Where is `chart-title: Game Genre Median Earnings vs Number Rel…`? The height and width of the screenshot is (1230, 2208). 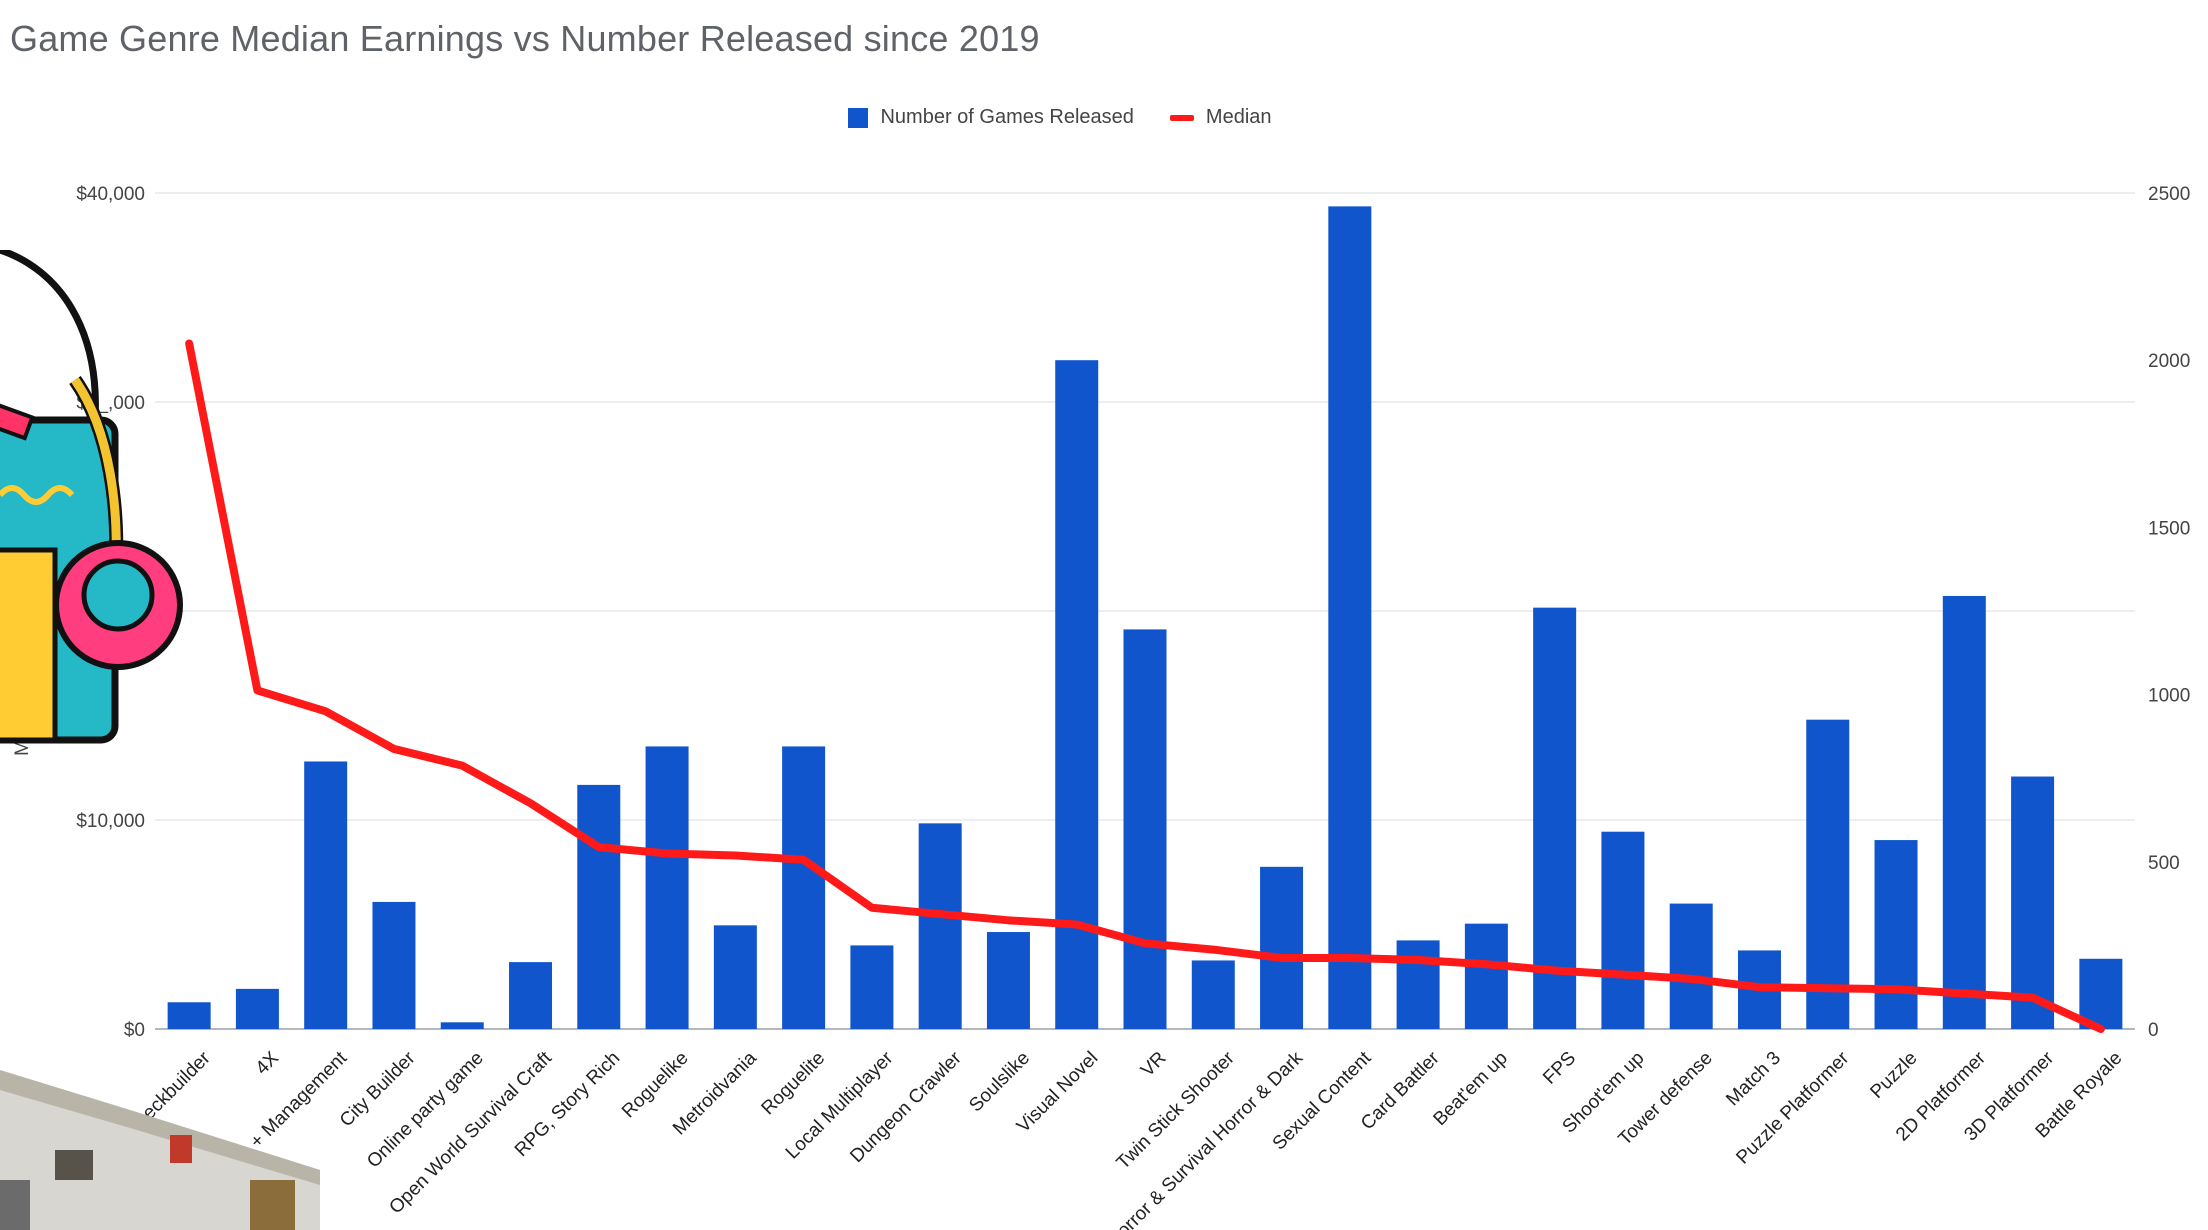
chart-title: Game Genre Median Earnings vs Number Rel… is located at coordinates (525, 38).